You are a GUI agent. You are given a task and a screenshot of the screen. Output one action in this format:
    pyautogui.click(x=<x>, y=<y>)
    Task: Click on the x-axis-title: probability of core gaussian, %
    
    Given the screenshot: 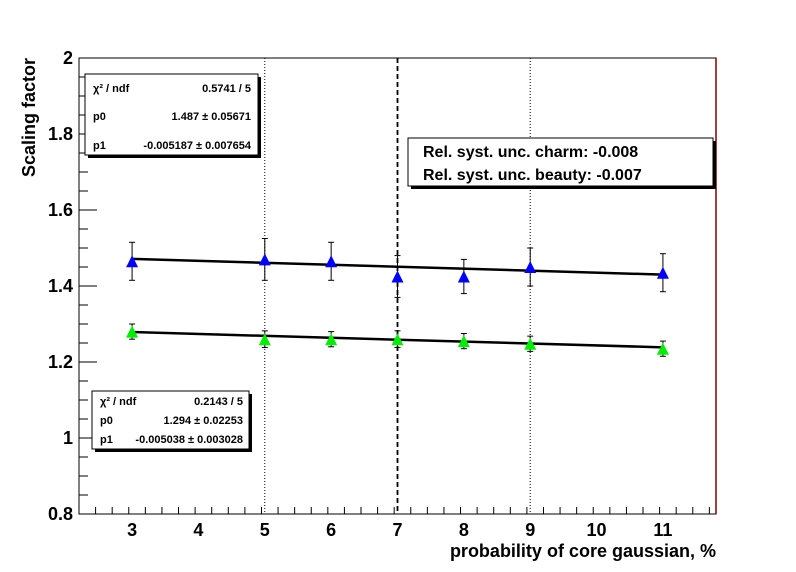 What is the action you would take?
    pyautogui.click(x=583, y=551)
    